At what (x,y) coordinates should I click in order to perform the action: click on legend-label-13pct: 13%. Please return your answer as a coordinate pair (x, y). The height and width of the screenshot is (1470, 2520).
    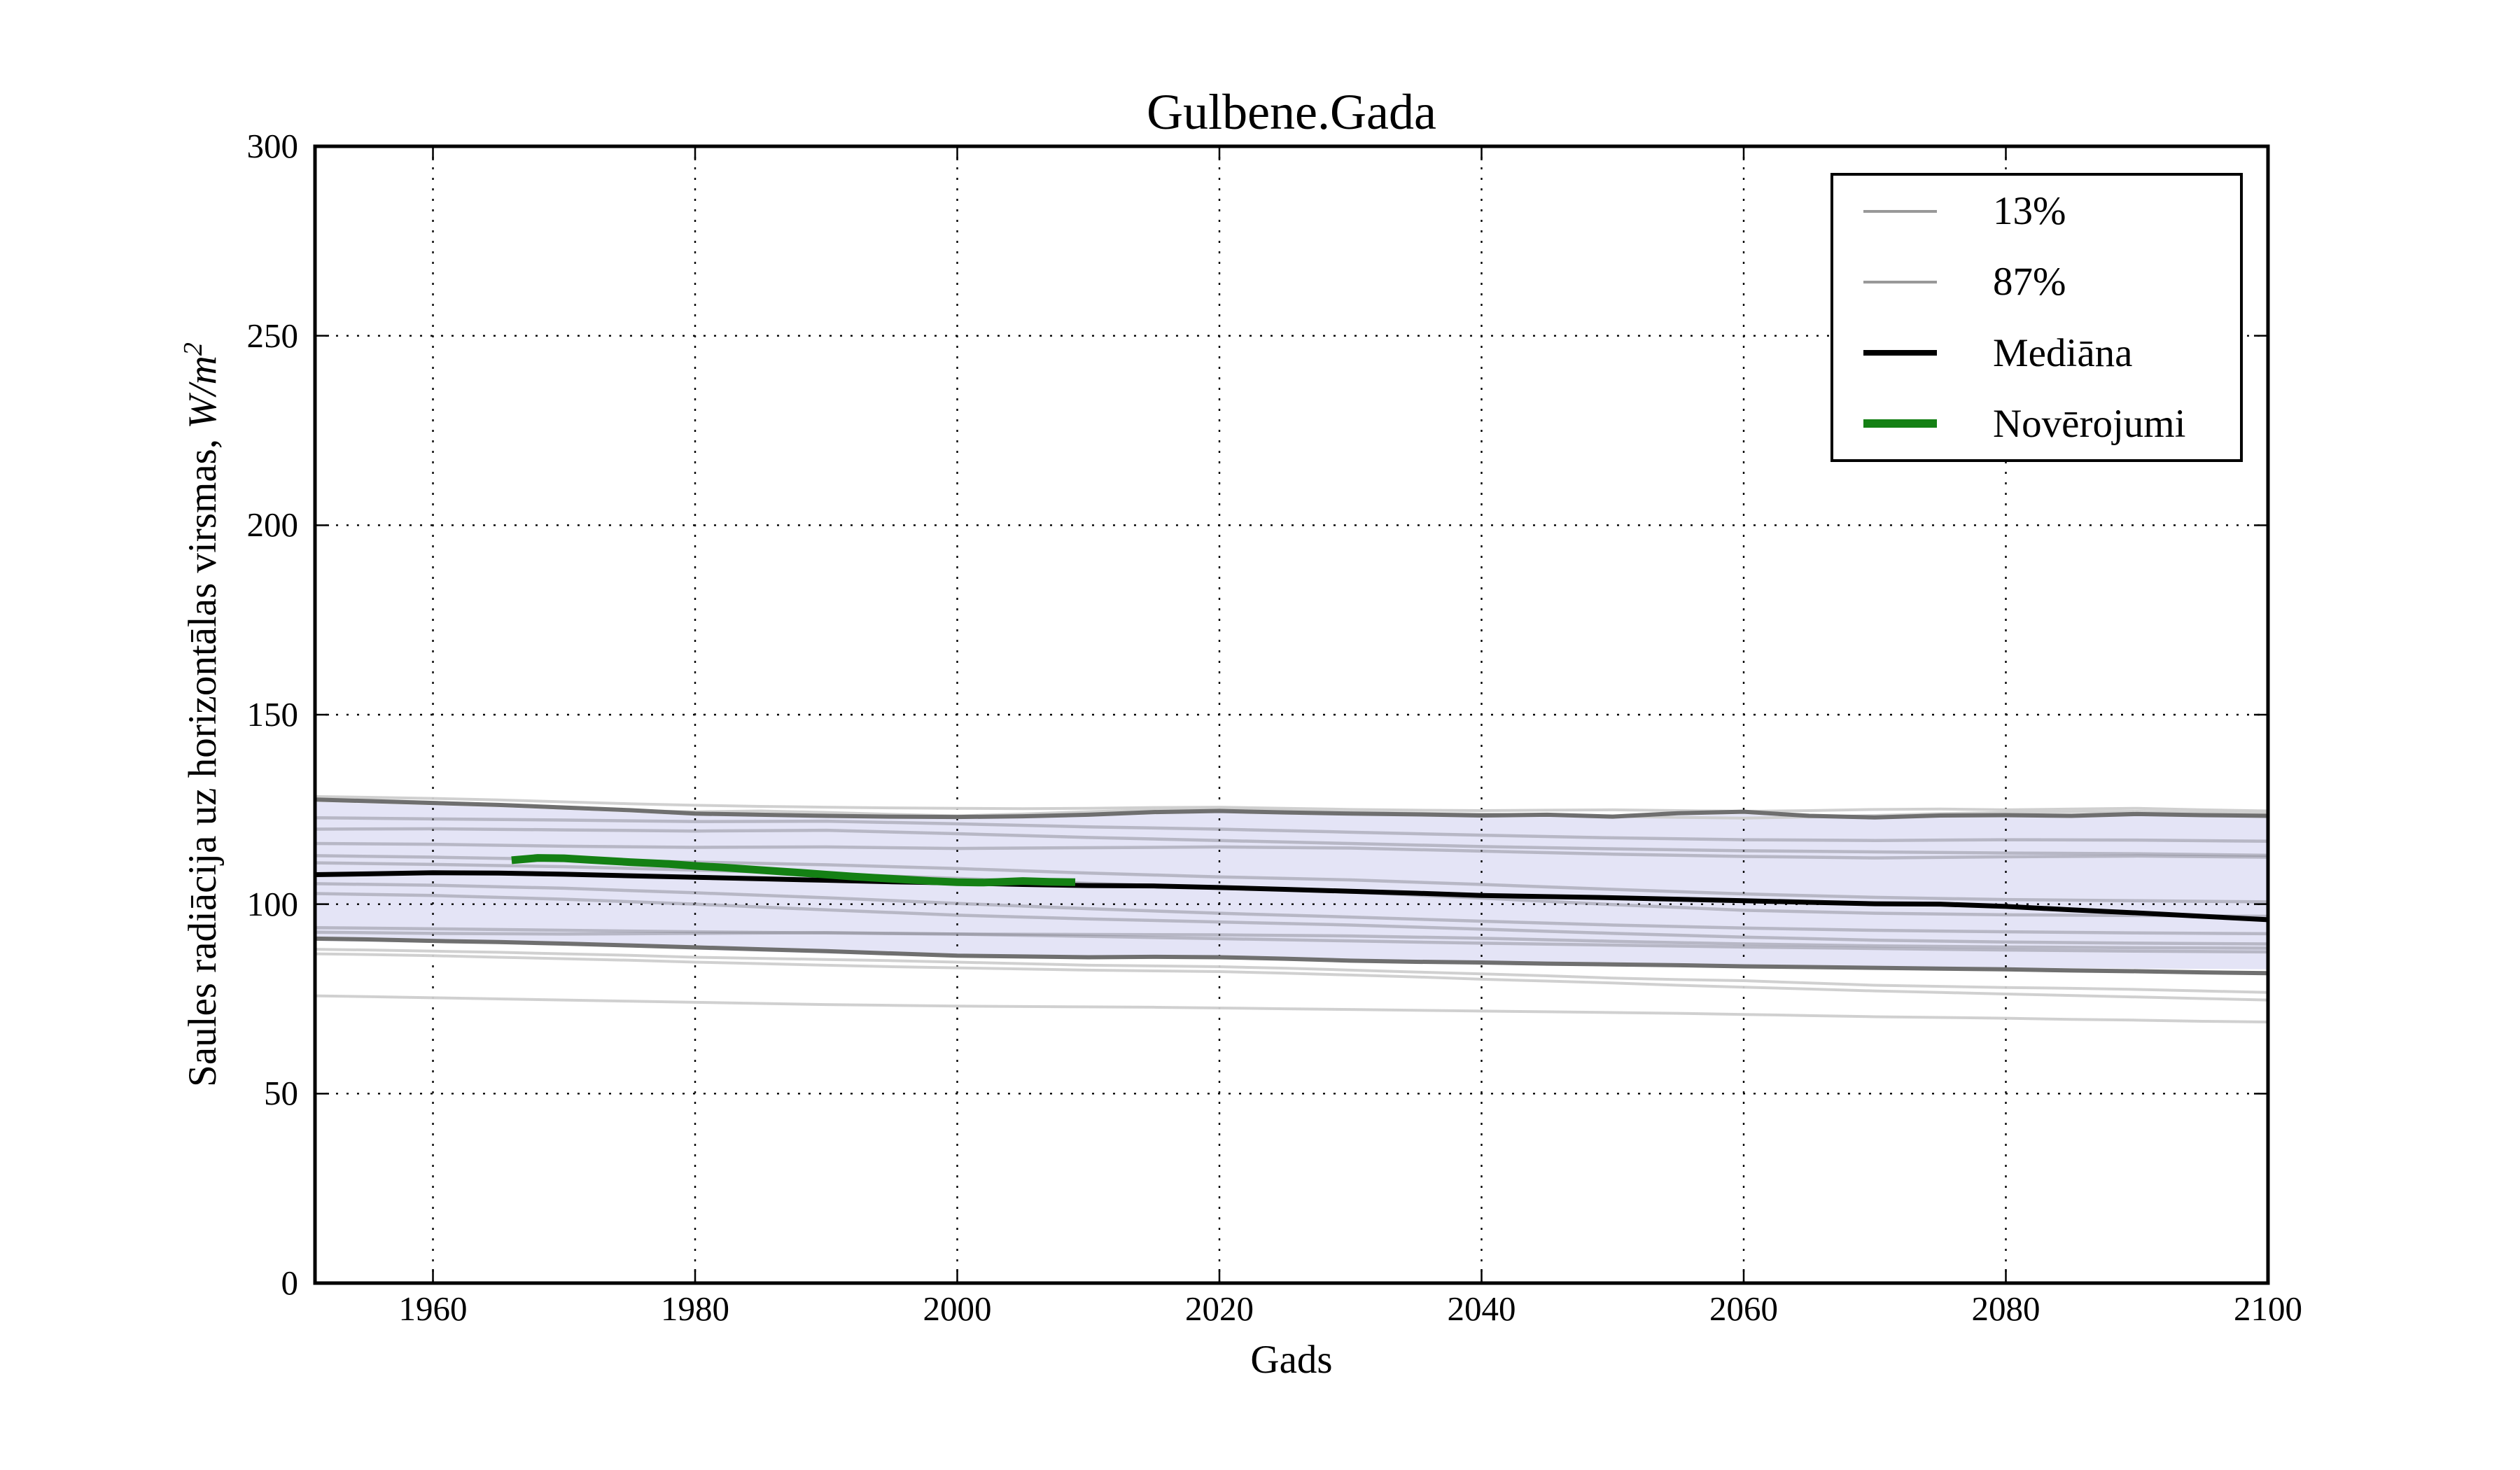
    Looking at the image, I should click on (2029, 211).